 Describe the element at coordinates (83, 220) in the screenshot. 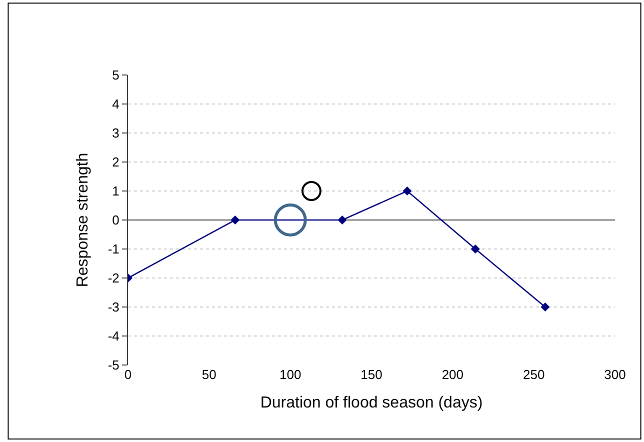

I see `y-axis-title: Response strength` at that location.